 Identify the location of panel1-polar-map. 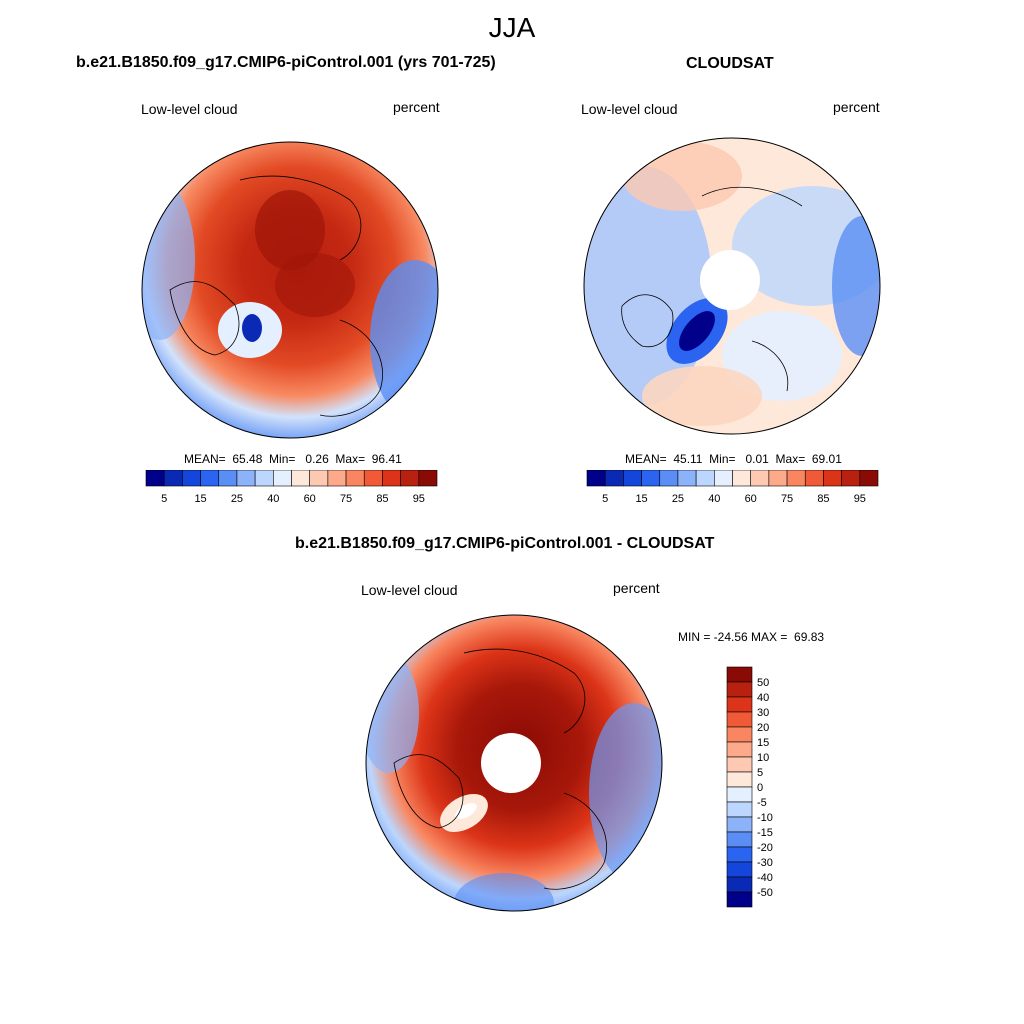
(290, 290).